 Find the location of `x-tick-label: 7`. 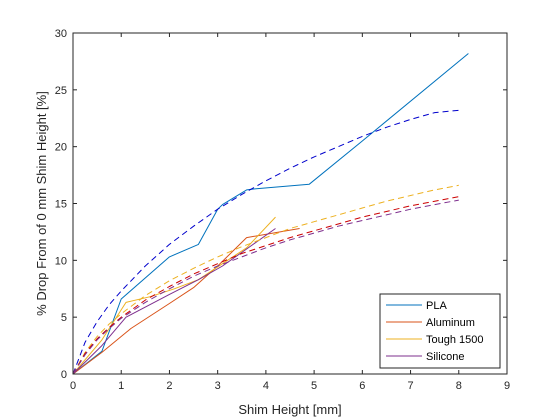

x-tick-label: 7 is located at coordinates (410, 386).